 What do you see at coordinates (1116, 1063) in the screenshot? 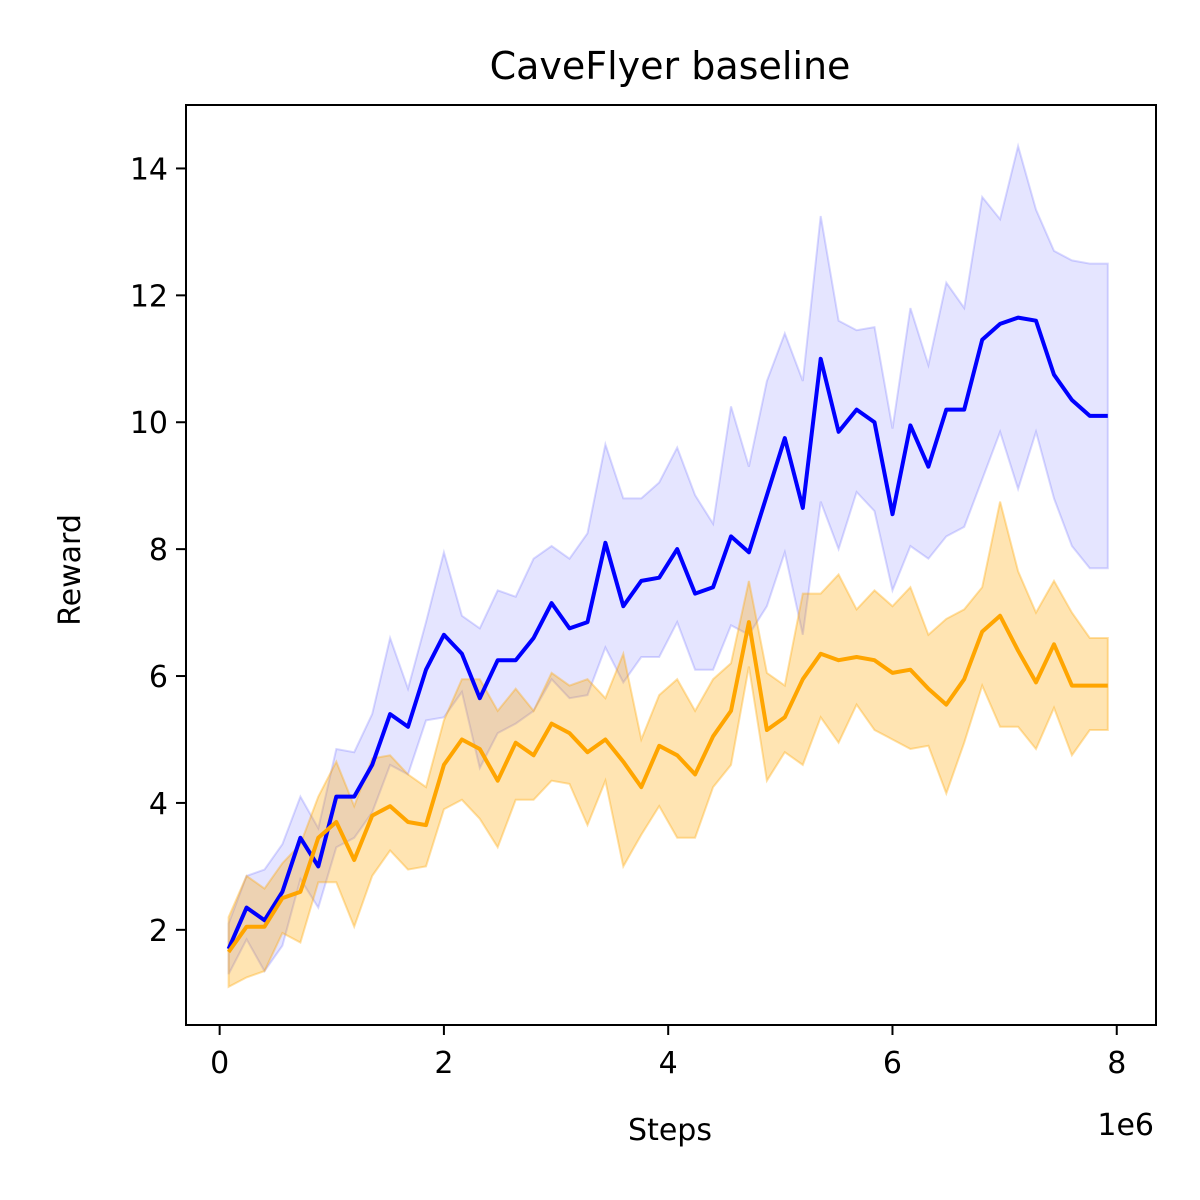
I see `x-tick-label: 8` at bounding box center [1116, 1063].